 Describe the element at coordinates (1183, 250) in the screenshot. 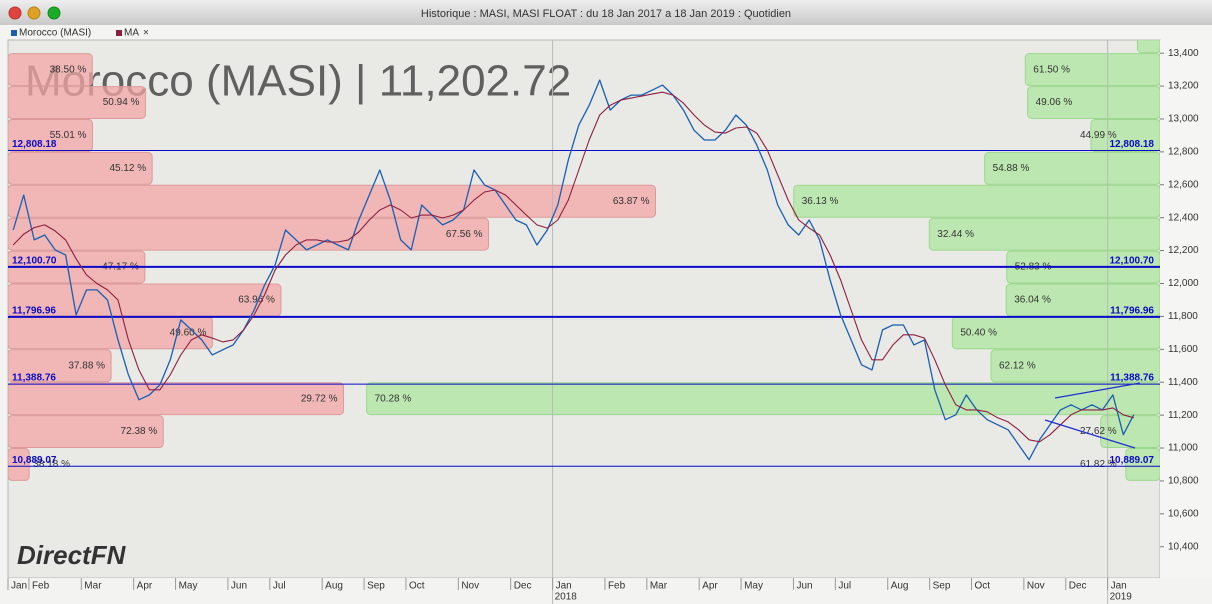

I see `y-tick-label: 12,200` at that location.